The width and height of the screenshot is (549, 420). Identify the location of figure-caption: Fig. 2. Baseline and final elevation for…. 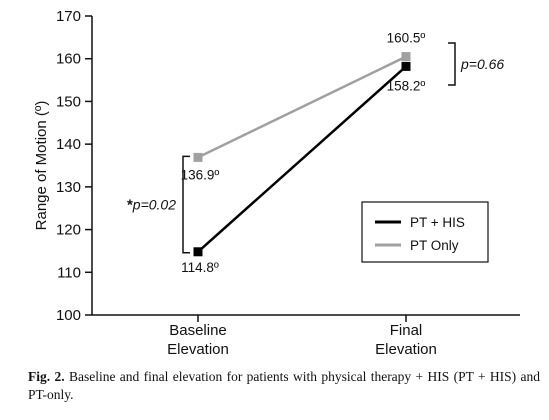
(284, 386).